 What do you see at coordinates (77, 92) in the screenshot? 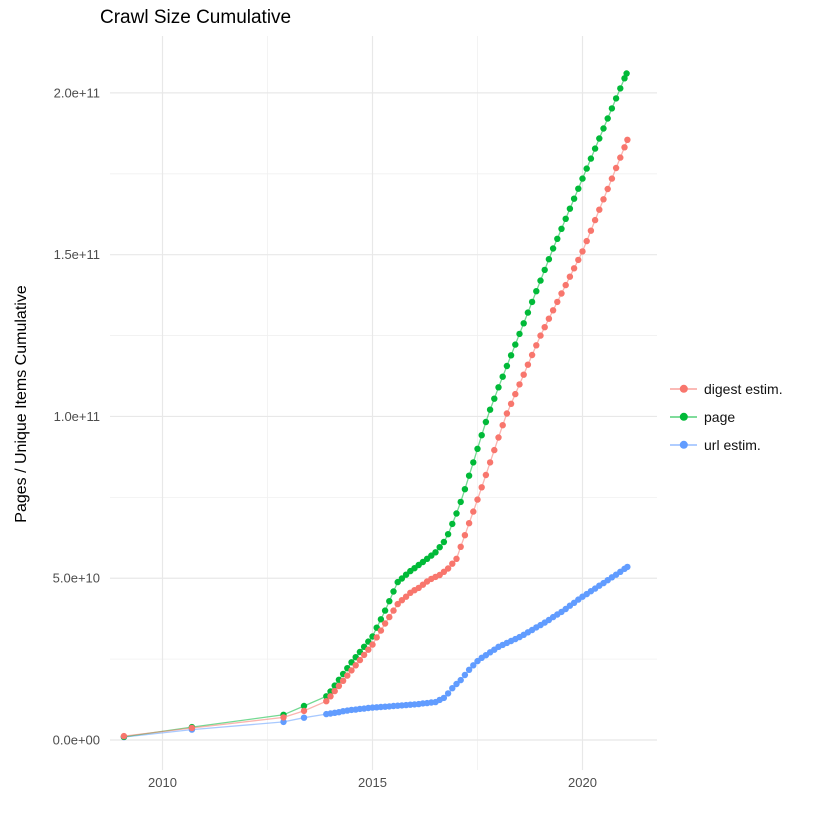
I see `y-tick-label: 2.0e+11` at bounding box center [77, 92].